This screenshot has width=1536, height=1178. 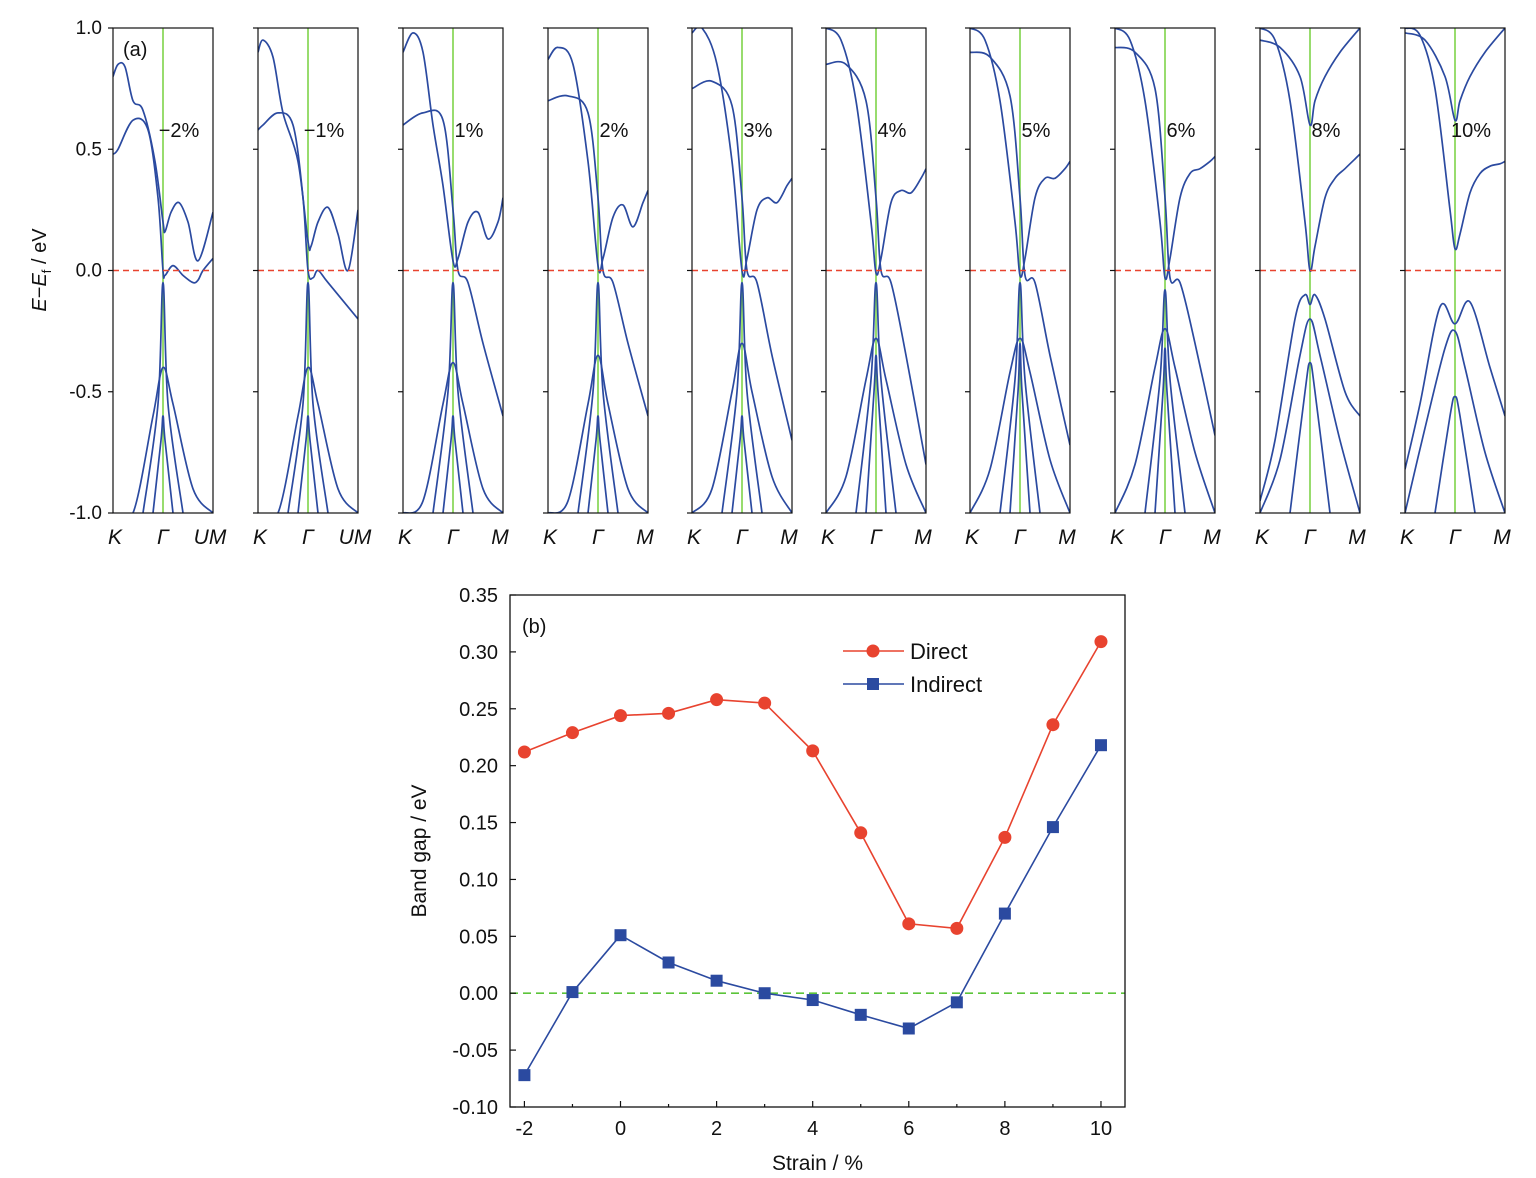 I want to click on band-subplot: −1% K Γ UM, so click(x=312, y=288).